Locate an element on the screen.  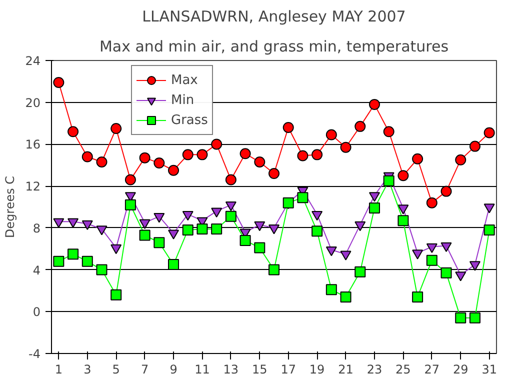
y-tick-label: 0 is located at coordinates (36, 312).